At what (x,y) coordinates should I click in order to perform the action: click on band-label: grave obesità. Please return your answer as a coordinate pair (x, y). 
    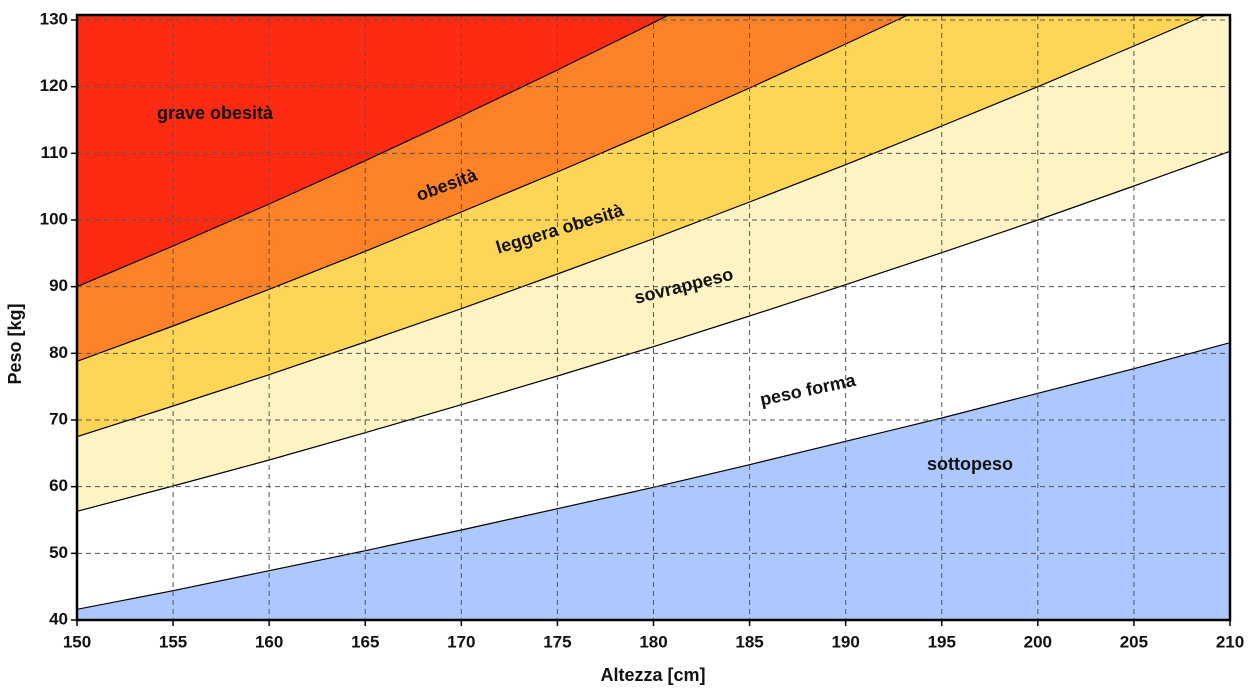
    Looking at the image, I should click on (215, 113).